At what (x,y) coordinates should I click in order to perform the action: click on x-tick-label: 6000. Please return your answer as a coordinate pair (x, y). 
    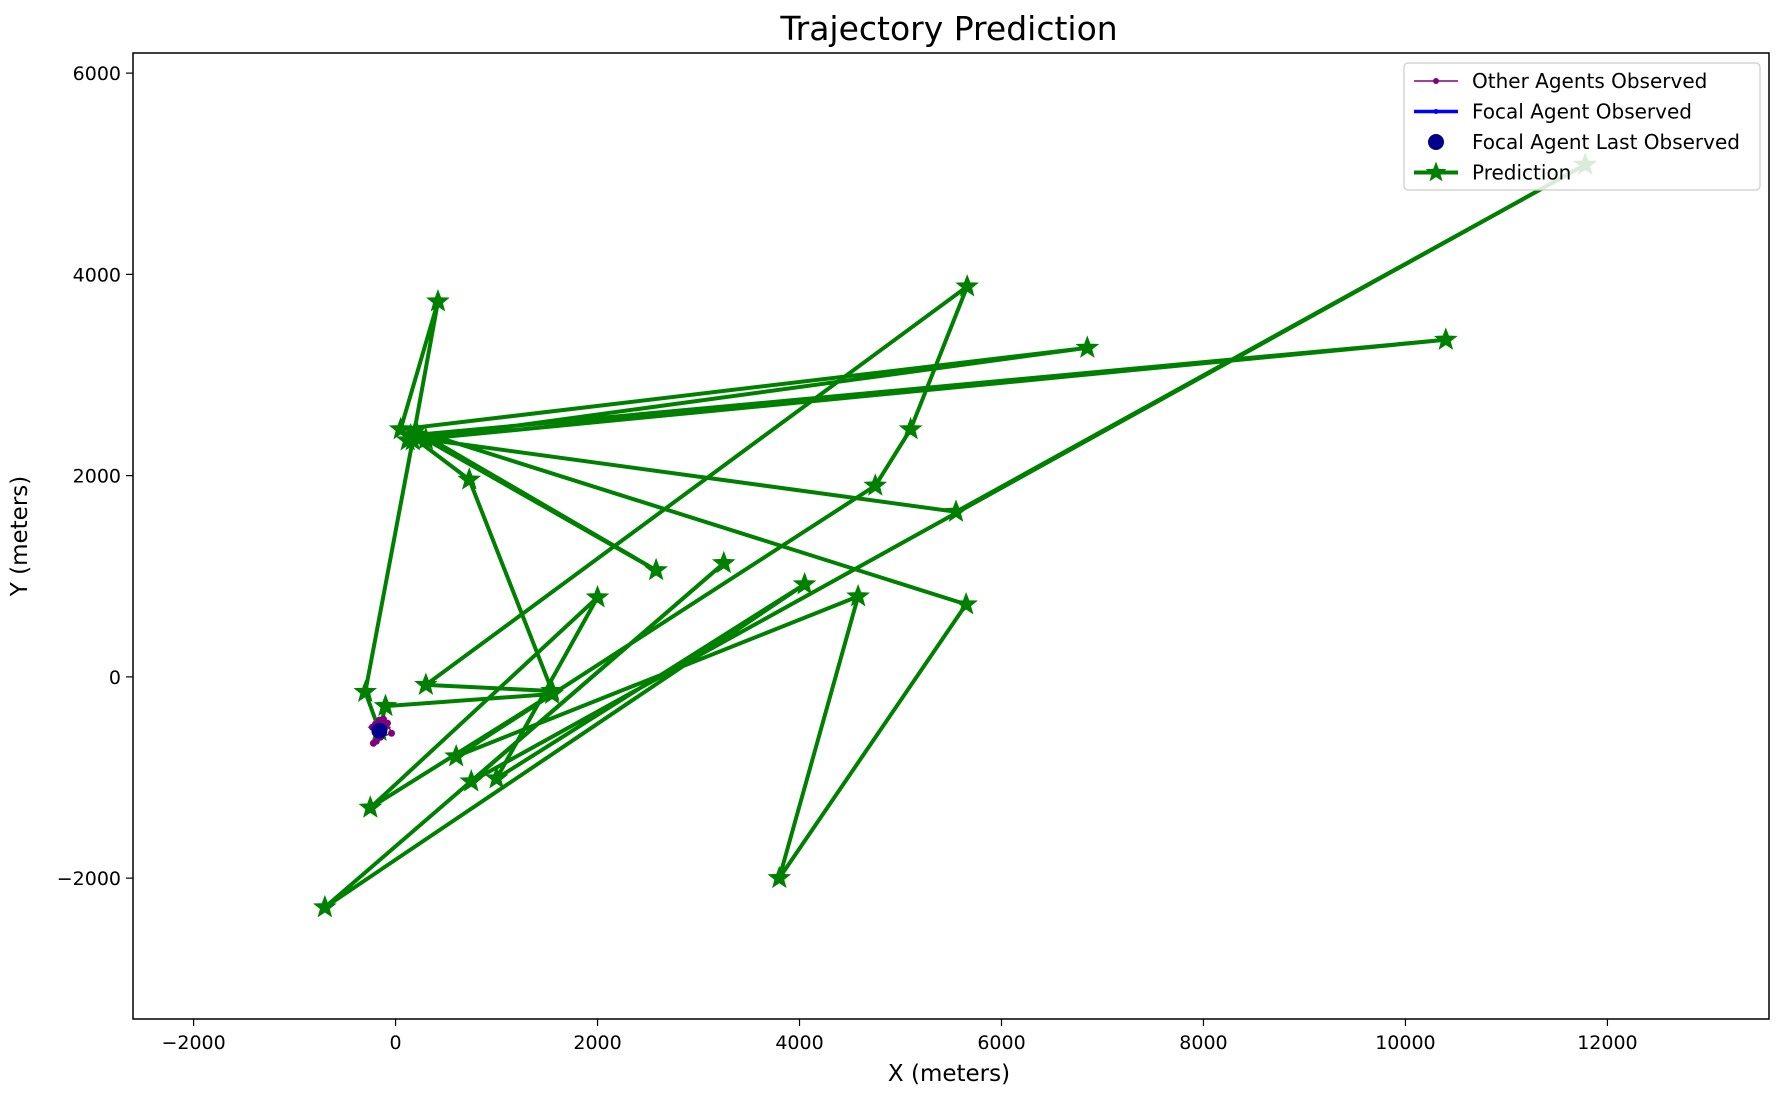
    Looking at the image, I should click on (1001, 1043).